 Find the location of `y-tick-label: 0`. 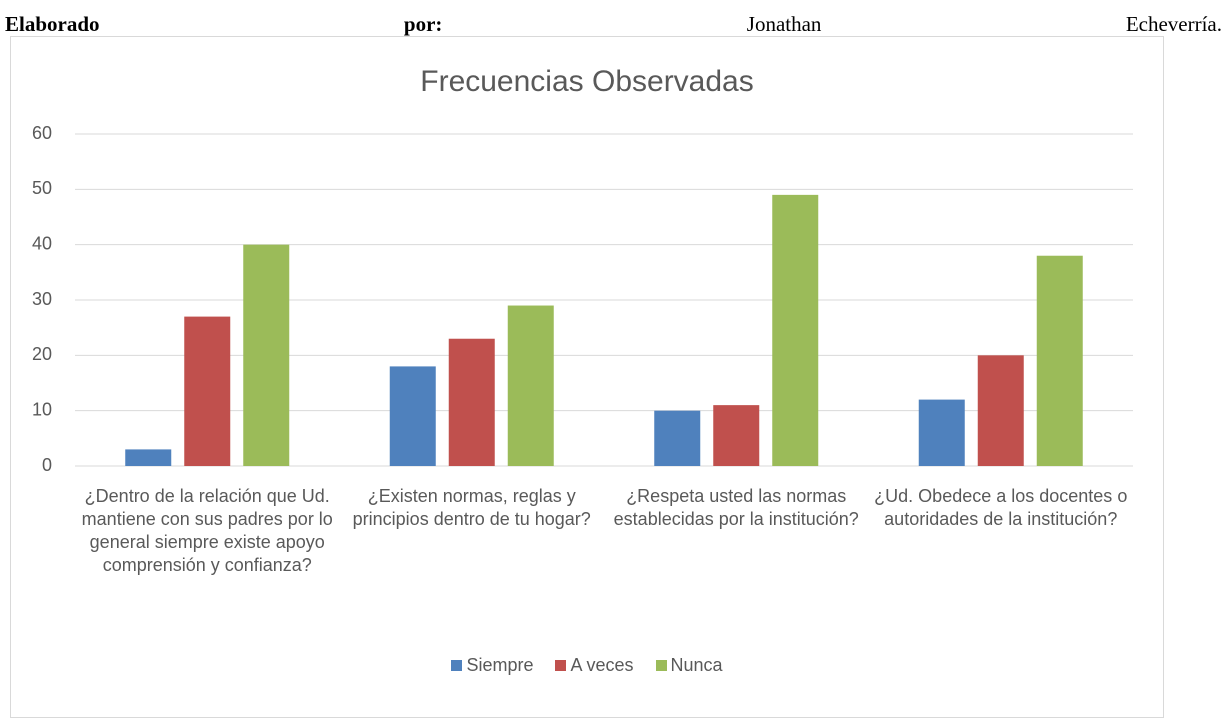

y-tick-label: 0 is located at coordinates (47, 465).